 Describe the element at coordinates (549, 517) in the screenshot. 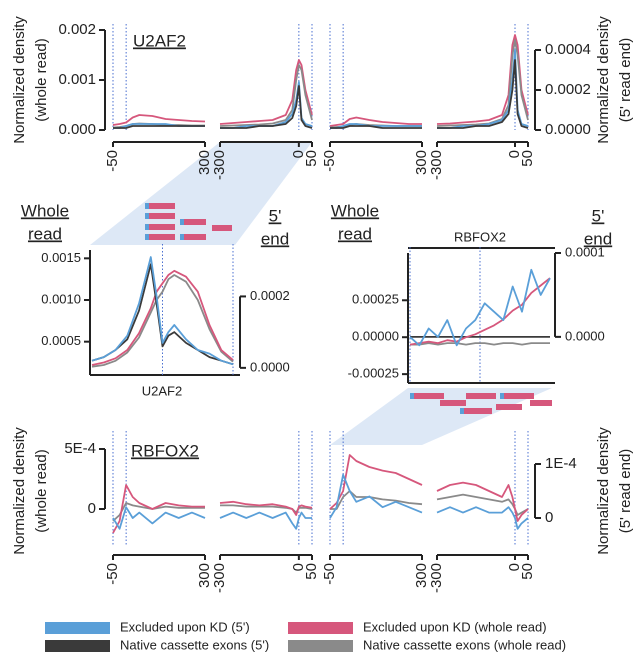

I see `y2-tick-label: 0` at that location.